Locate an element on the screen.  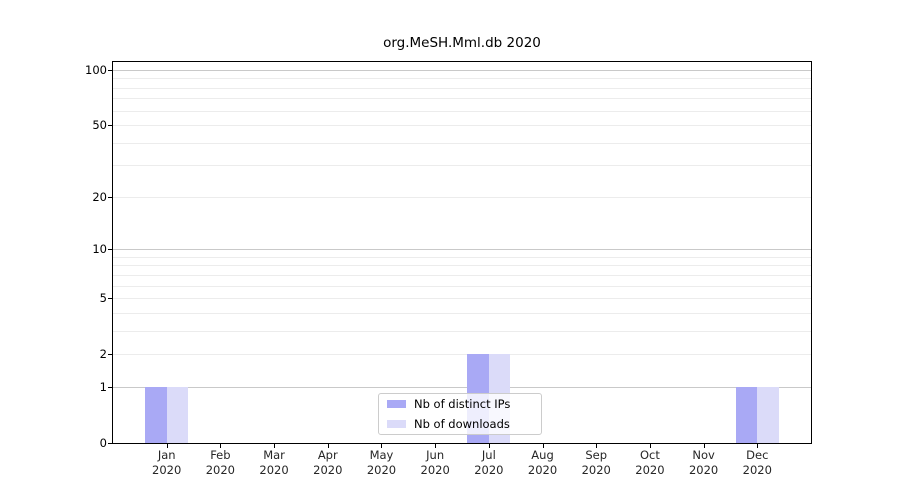
x-tick-label: Nov 2020 is located at coordinates (703, 462).